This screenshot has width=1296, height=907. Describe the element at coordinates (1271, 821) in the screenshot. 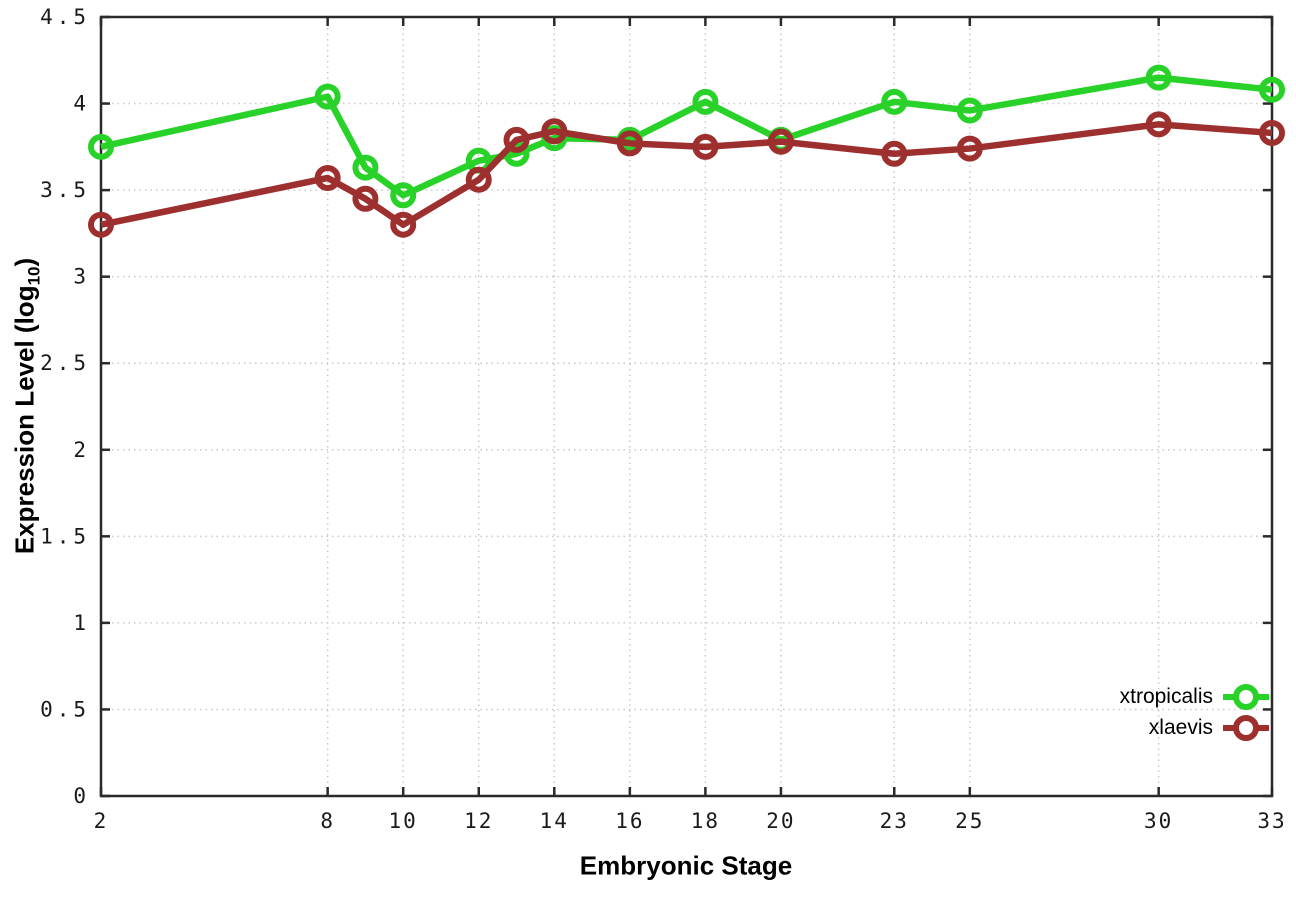

I see `x-tick-label: 33` at that location.